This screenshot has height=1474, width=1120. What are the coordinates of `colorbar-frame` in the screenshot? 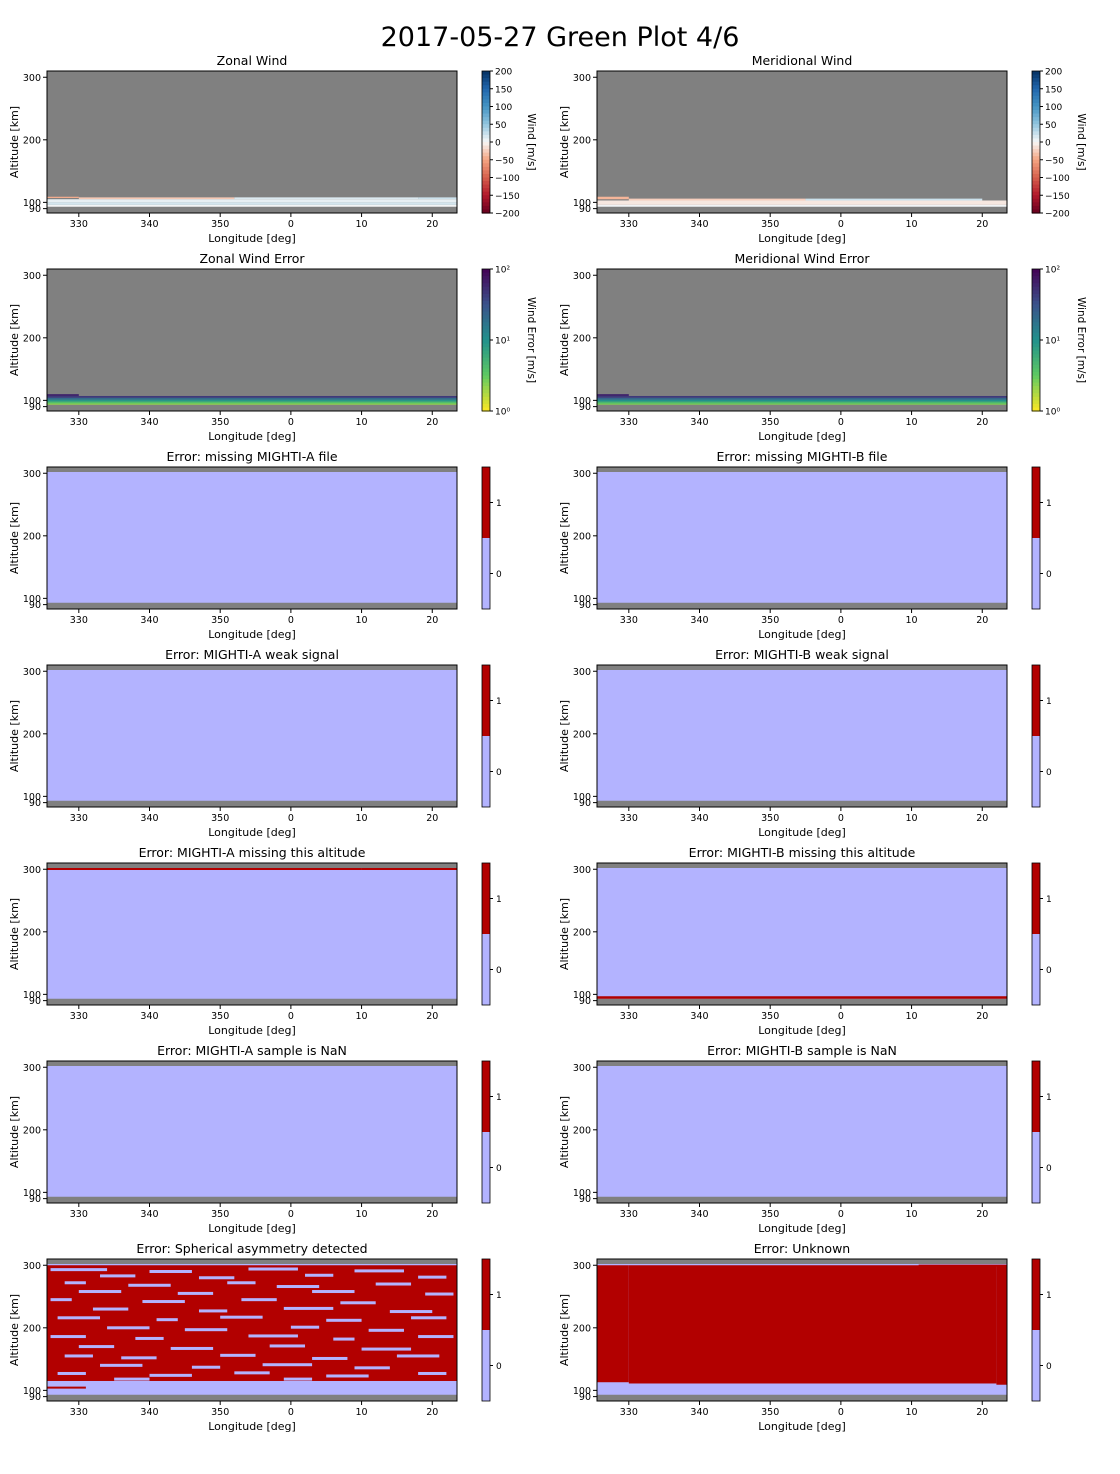 It's located at (486, 538).